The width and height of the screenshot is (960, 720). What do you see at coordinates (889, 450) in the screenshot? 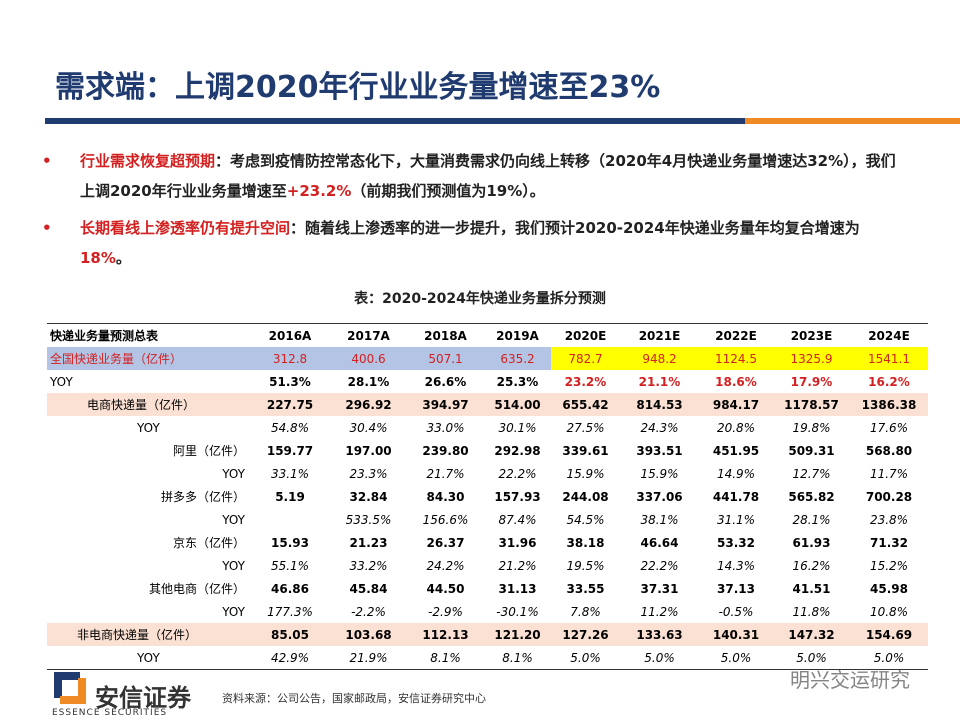
I see `cell: 568.80` at bounding box center [889, 450].